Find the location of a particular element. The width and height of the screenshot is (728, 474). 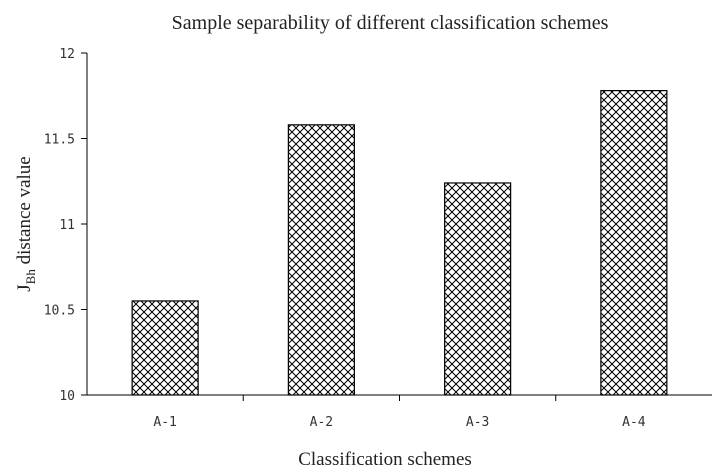

y-tick-label: 10 is located at coordinates (67, 396).